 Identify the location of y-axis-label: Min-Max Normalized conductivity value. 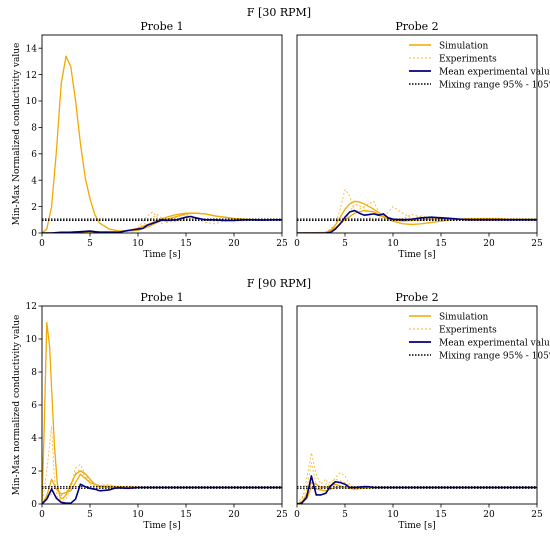
(17, 134).